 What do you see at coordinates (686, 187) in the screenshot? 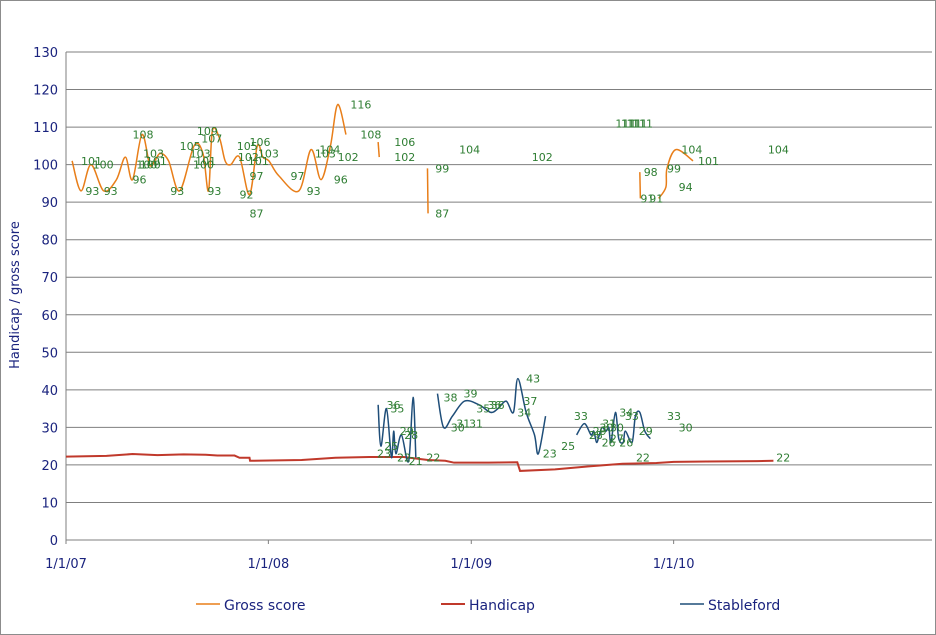
I see `gross-score-data-label: 94` at bounding box center [686, 187].